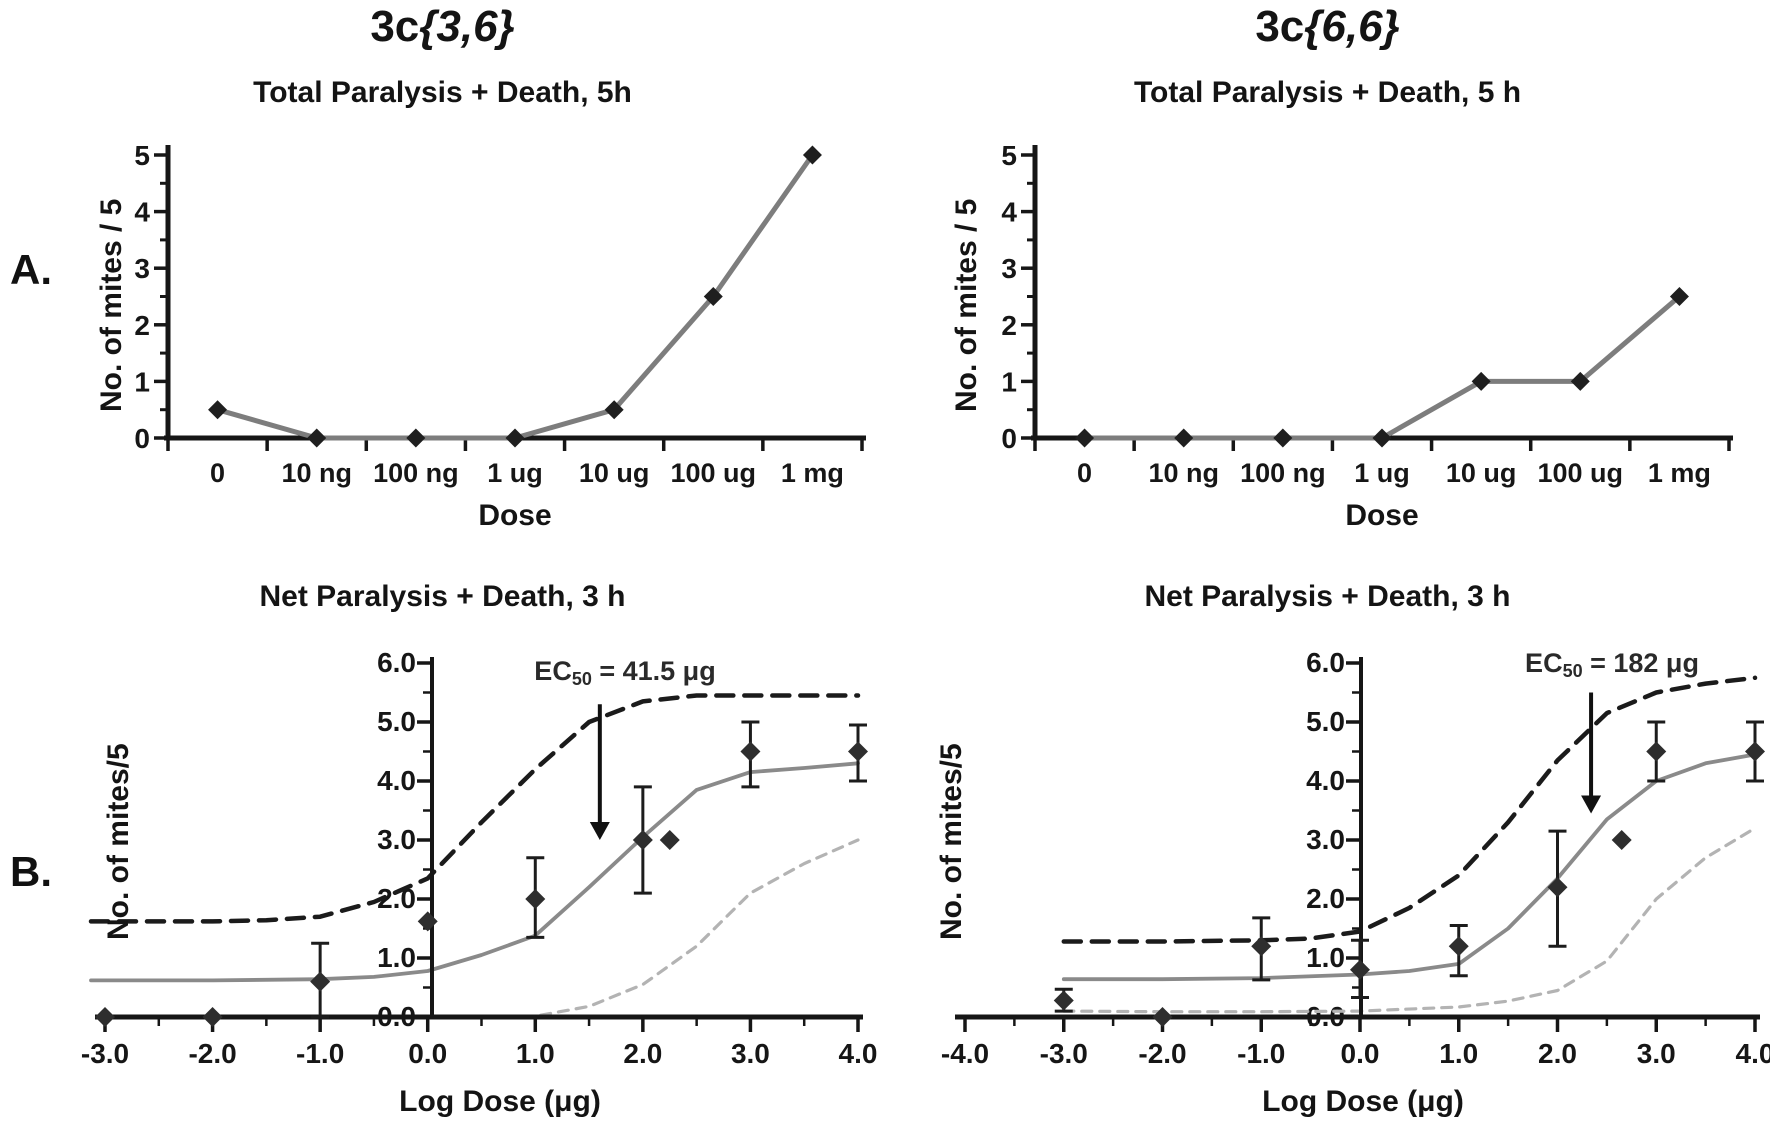  I want to click on x-tick-label: -4.0, so click(965, 1053).